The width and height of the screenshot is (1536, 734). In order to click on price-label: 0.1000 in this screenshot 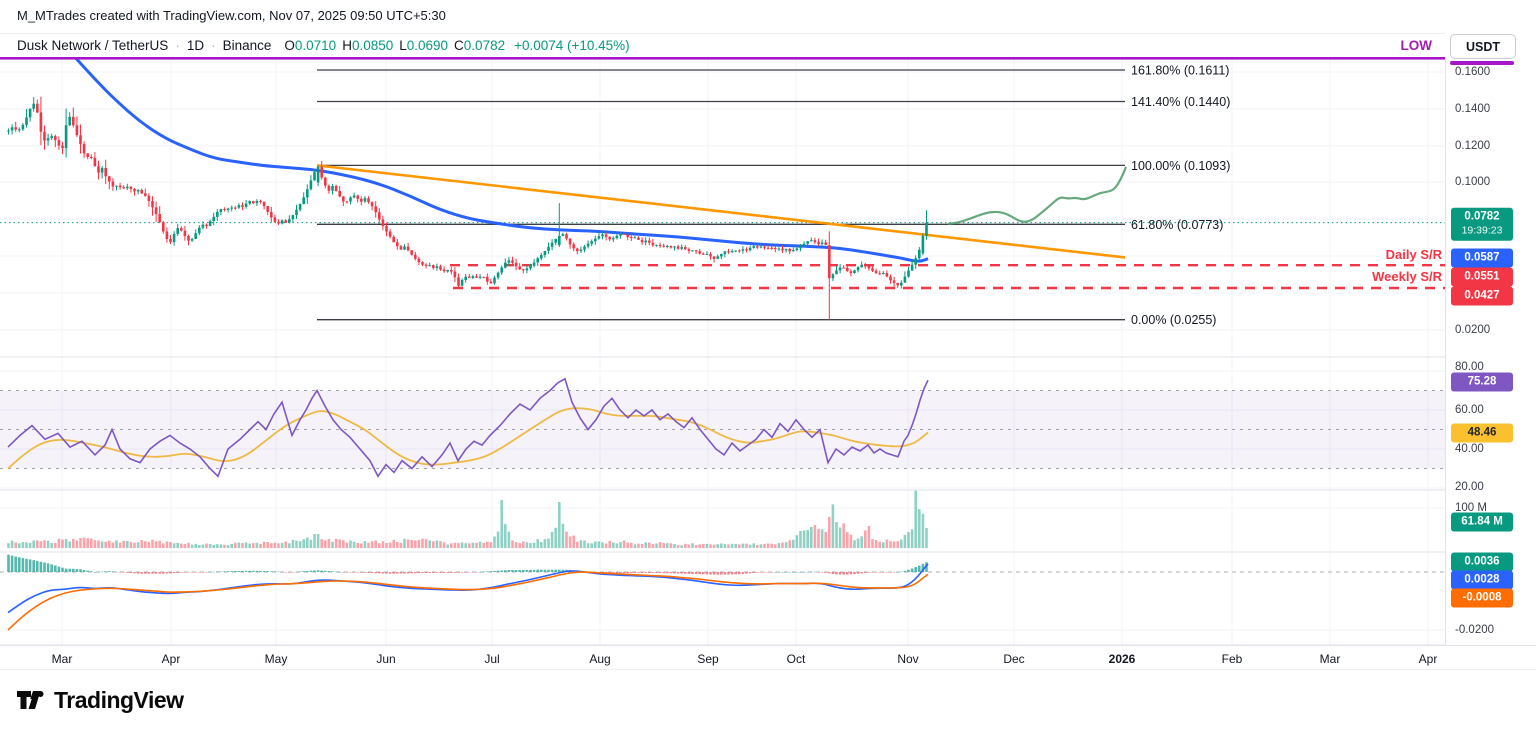, I will do `click(1473, 182)`.